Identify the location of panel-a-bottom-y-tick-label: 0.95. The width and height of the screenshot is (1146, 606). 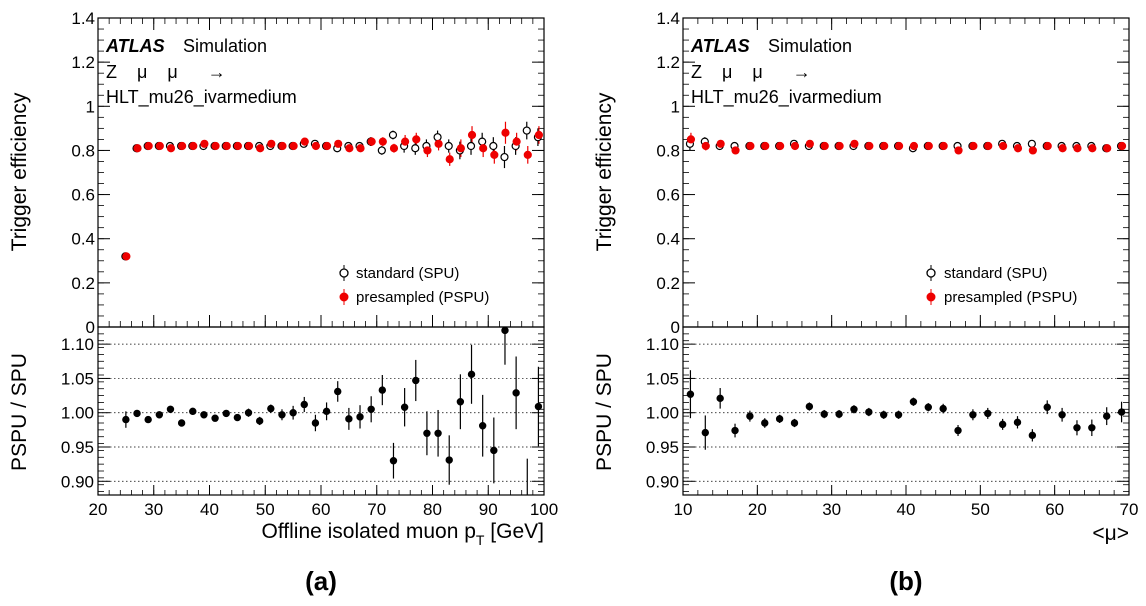
(77, 447).